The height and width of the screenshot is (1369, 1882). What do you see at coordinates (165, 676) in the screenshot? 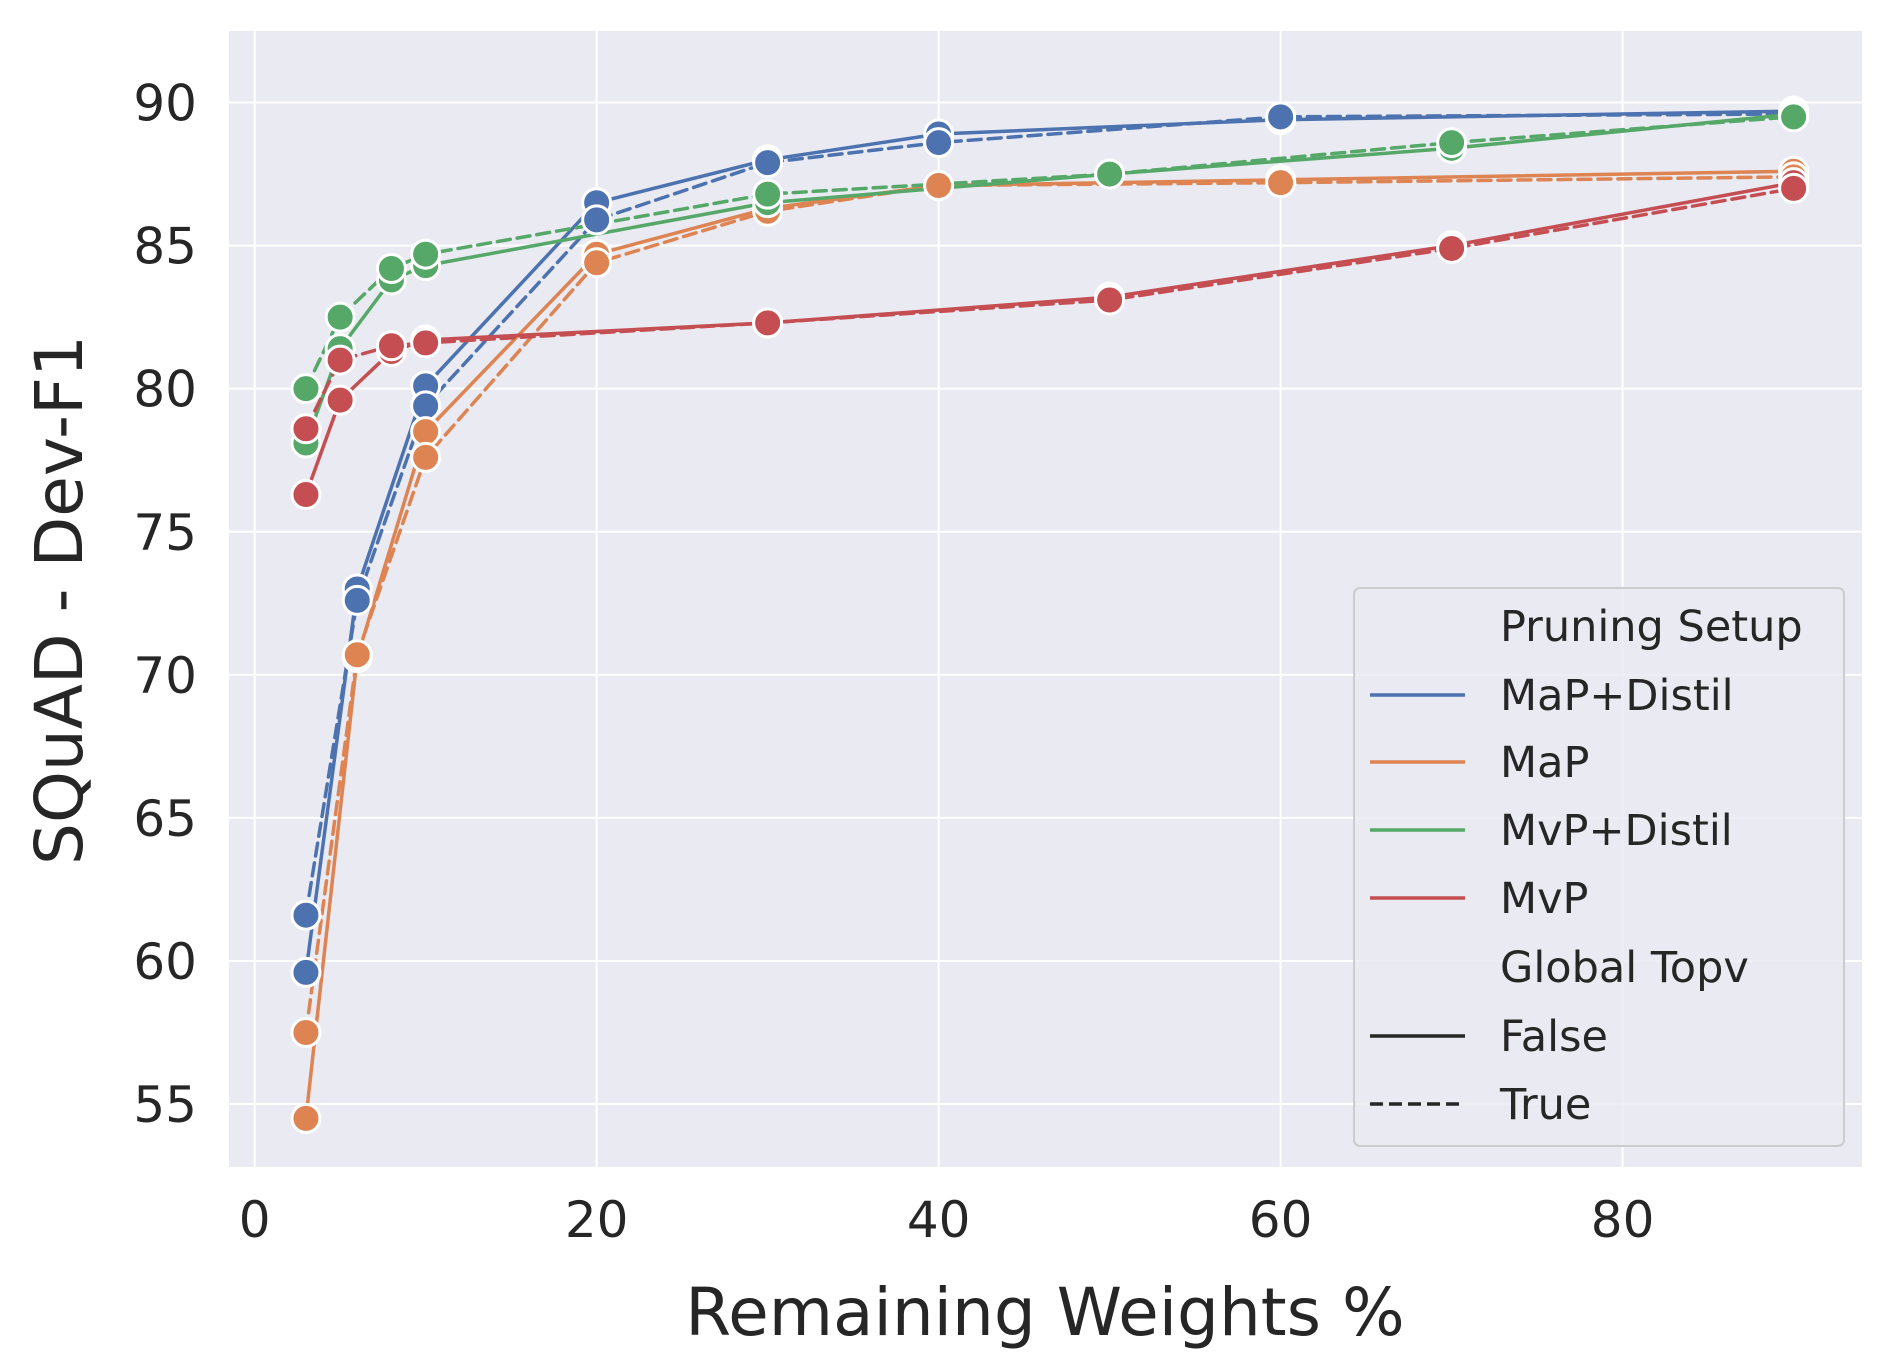
I see `y-tick-label: 70` at bounding box center [165, 676].